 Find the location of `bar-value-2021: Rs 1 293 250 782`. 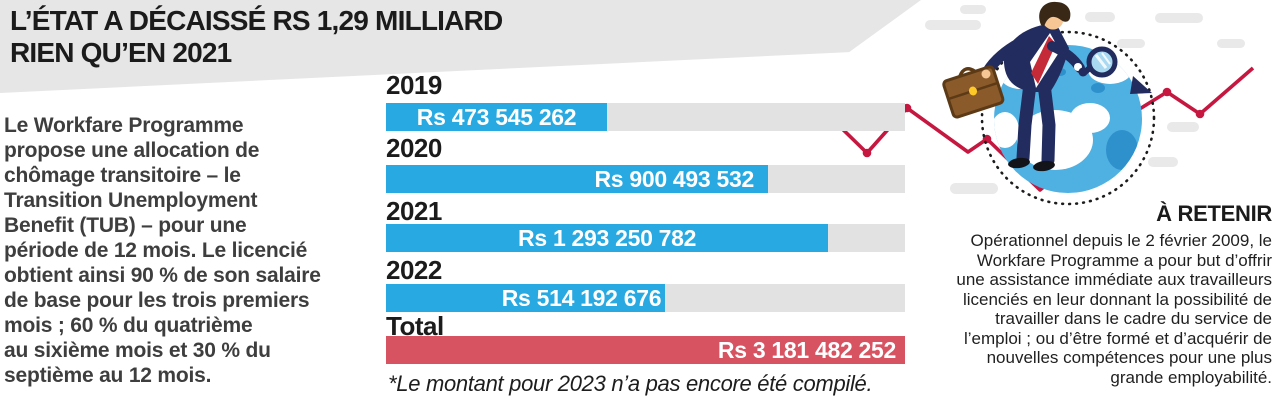

bar-value-2021: Rs 1 293 250 782 is located at coordinates (607, 237).